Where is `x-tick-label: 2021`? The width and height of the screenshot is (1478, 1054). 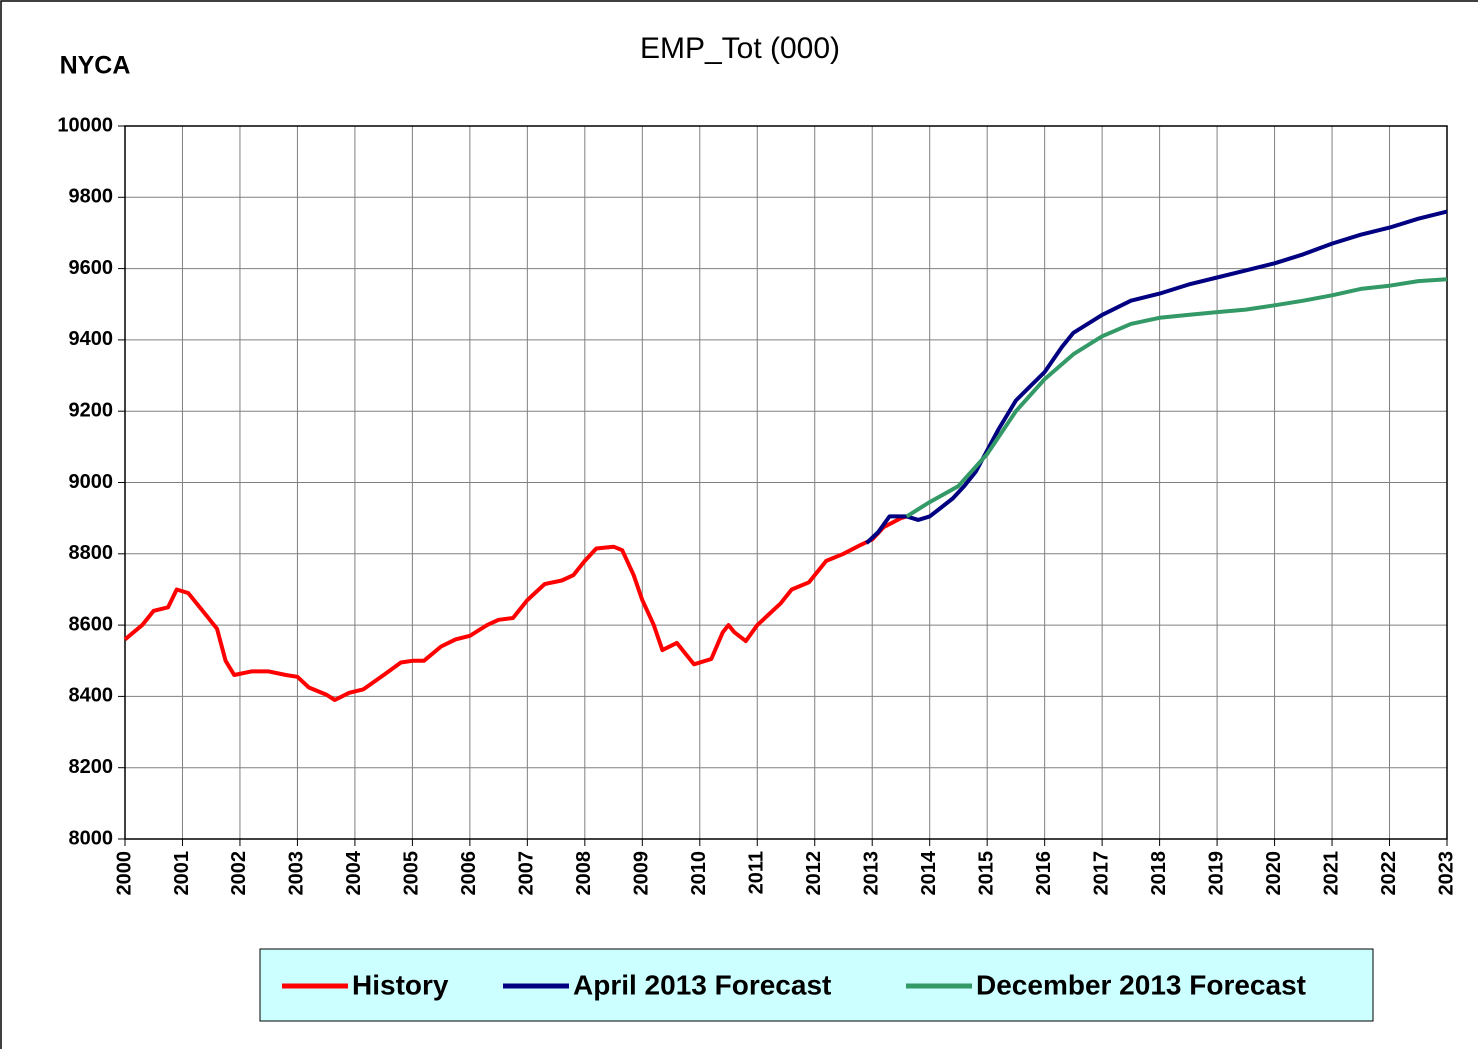
x-tick-label: 2021 is located at coordinates (1331, 873).